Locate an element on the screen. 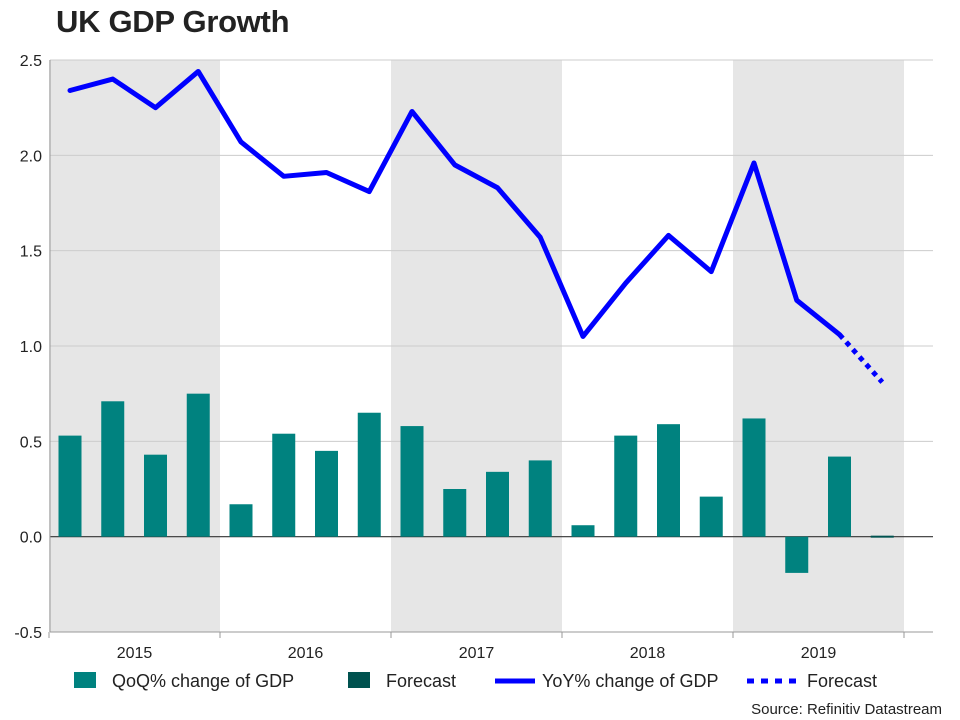 This screenshot has width=960, height=720. x-tick-labels: 2015 2016 2017 2018 2019 is located at coordinates (476, 647).